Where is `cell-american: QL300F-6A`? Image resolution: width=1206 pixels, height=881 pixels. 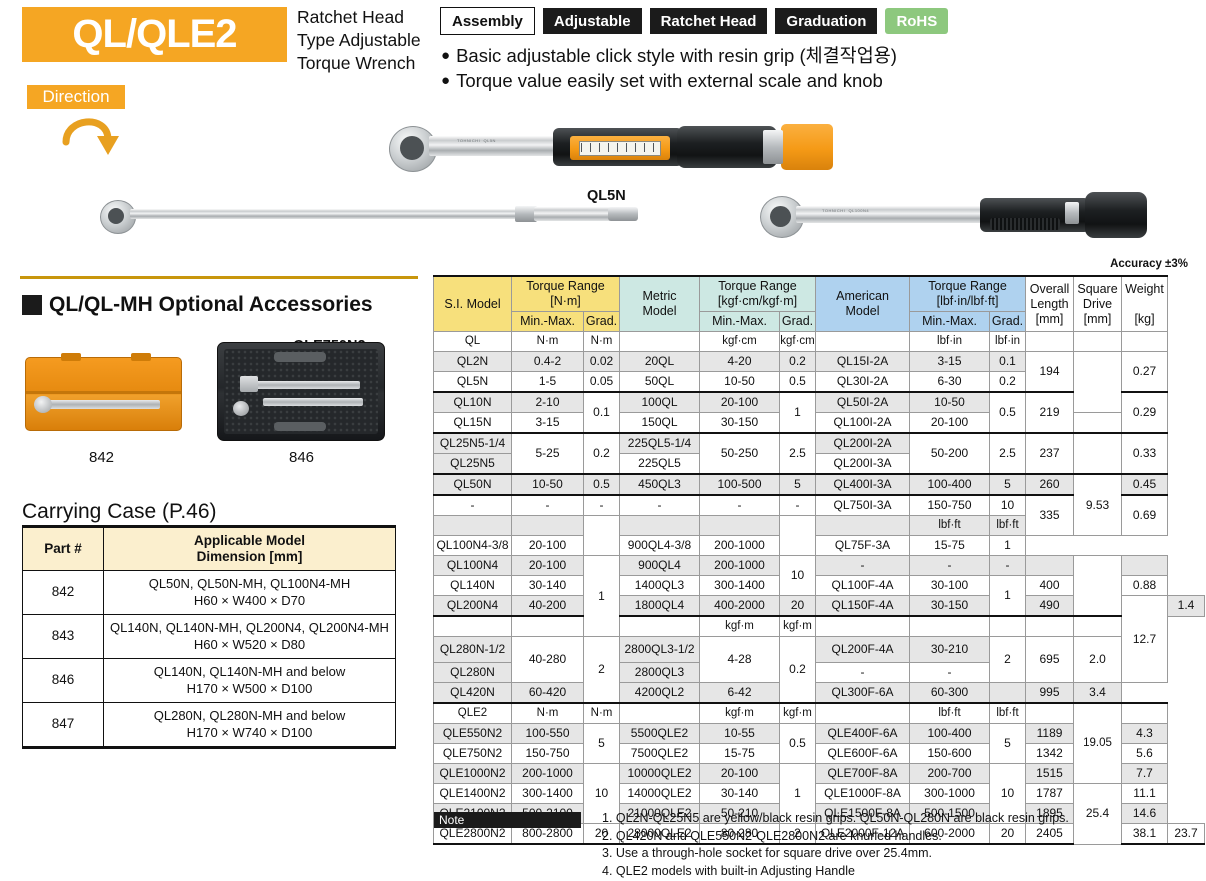 cell-american: QL300F-6A is located at coordinates (863, 693).